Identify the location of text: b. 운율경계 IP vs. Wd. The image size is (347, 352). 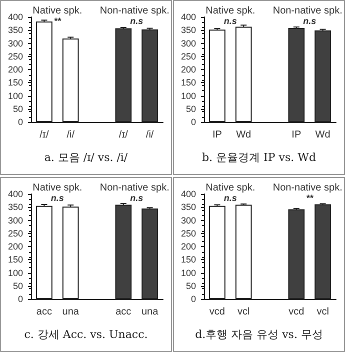
(259, 157).